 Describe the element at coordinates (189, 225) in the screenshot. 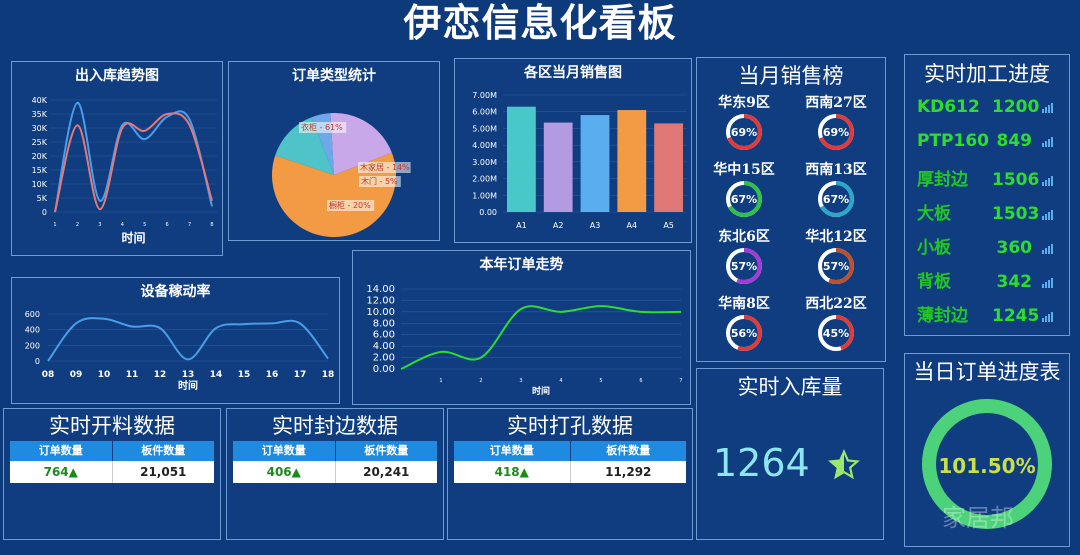

I see `x-tick-label: 7` at that location.